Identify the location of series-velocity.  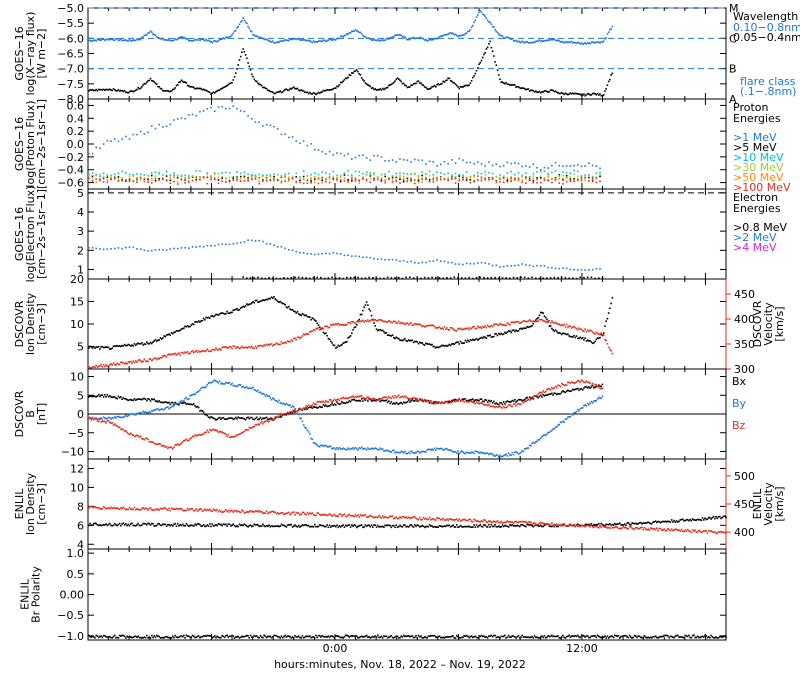
(350, 344).